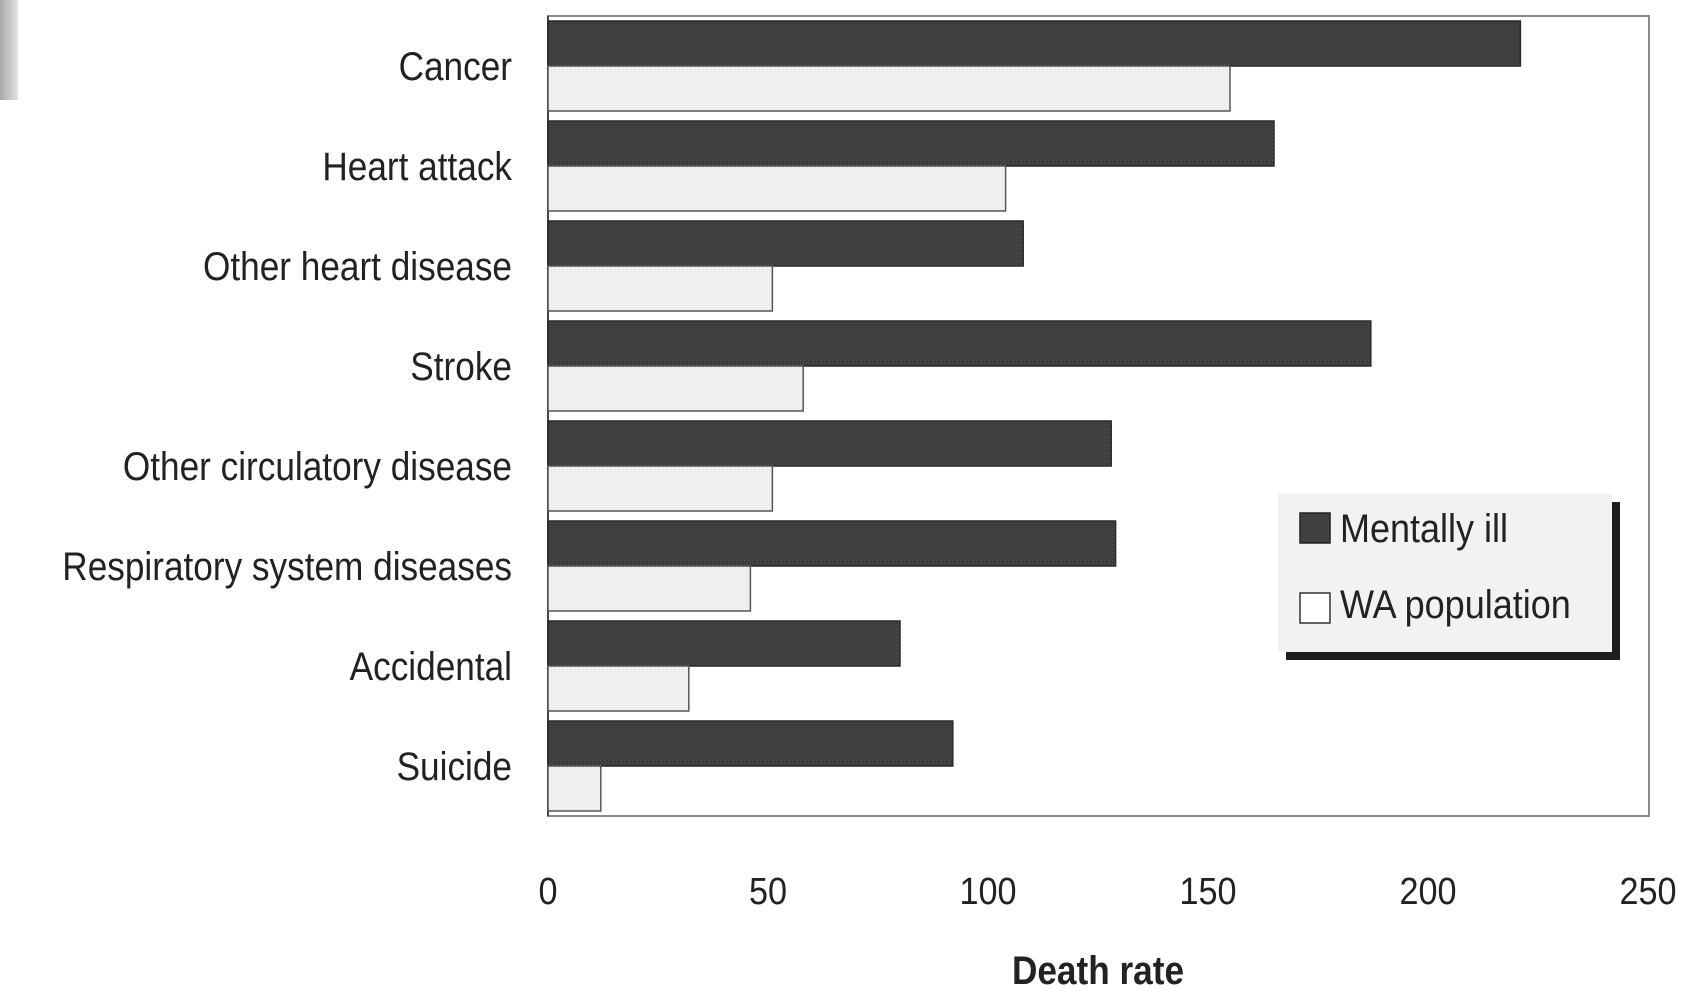 Image resolution: width=1686 pixels, height=990 pixels. What do you see at coordinates (1034, 43) in the screenshot?
I see `bar-mentally-ill-cancer` at bounding box center [1034, 43].